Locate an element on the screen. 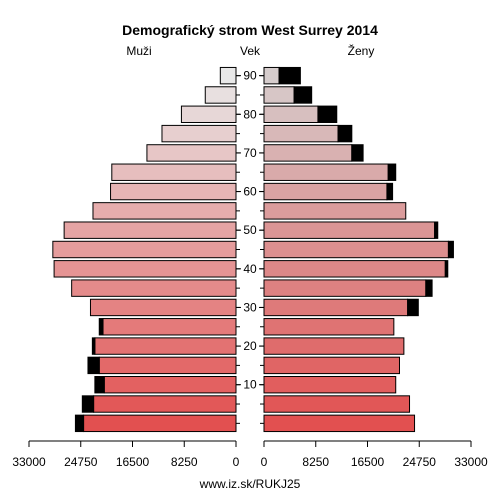  male-x-tick-label: 24750 is located at coordinates (81, 462).